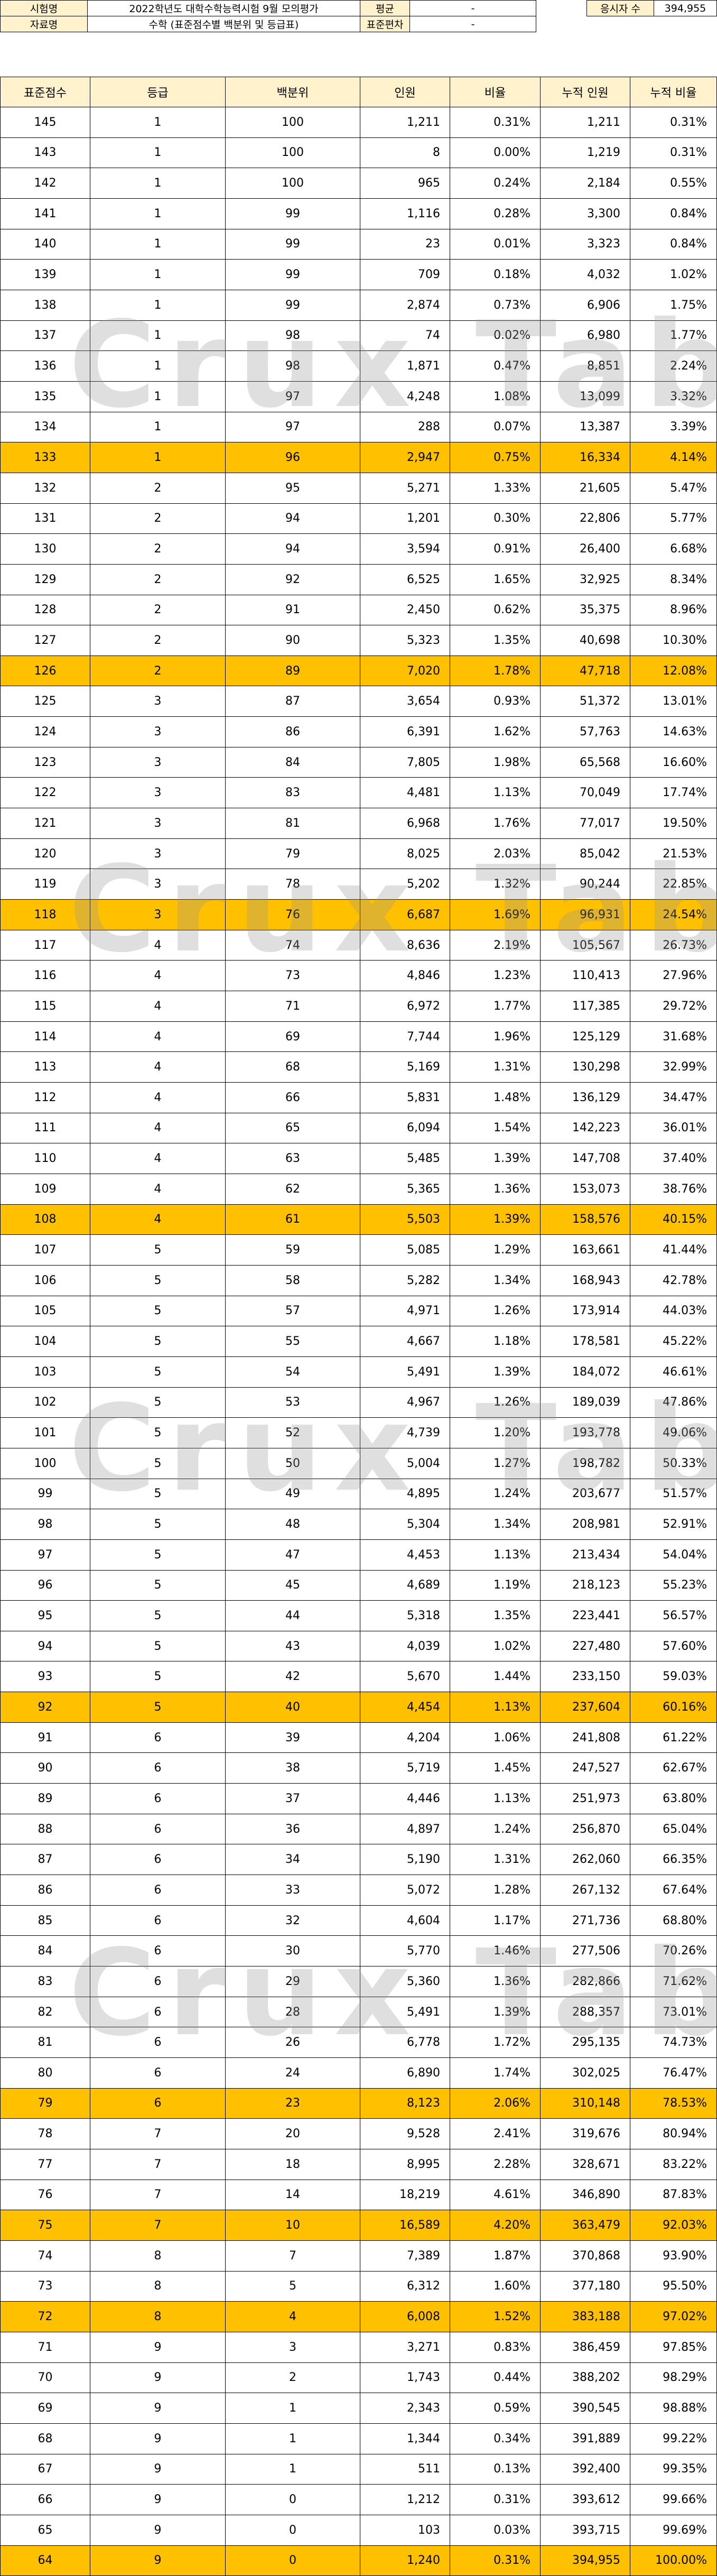  What do you see at coordinates (674, 1707) in the screenshot?
I see `cell-cum_ratio: 60.16%` at bounding box center [674, 1707].